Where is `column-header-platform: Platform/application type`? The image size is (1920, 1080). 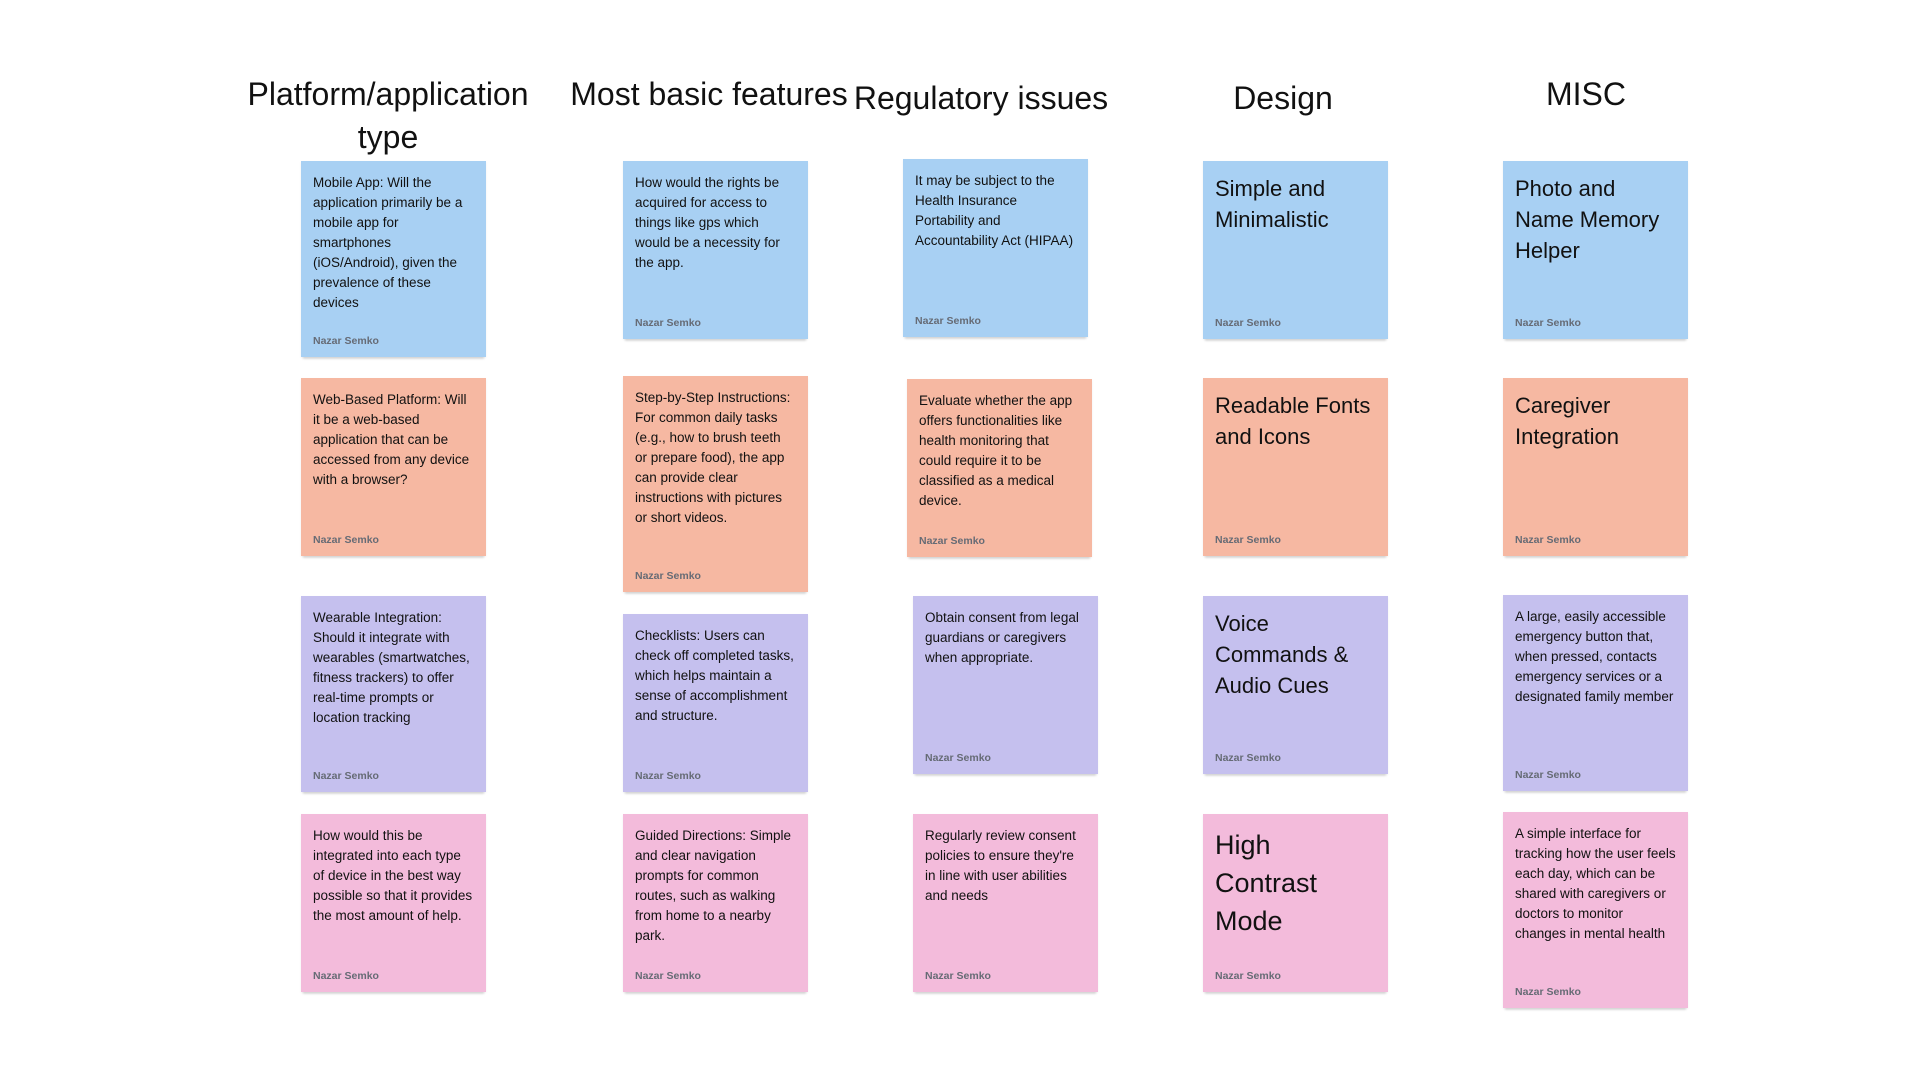 column-header-platform: Platform/application type is located at coordinates (388, 115).